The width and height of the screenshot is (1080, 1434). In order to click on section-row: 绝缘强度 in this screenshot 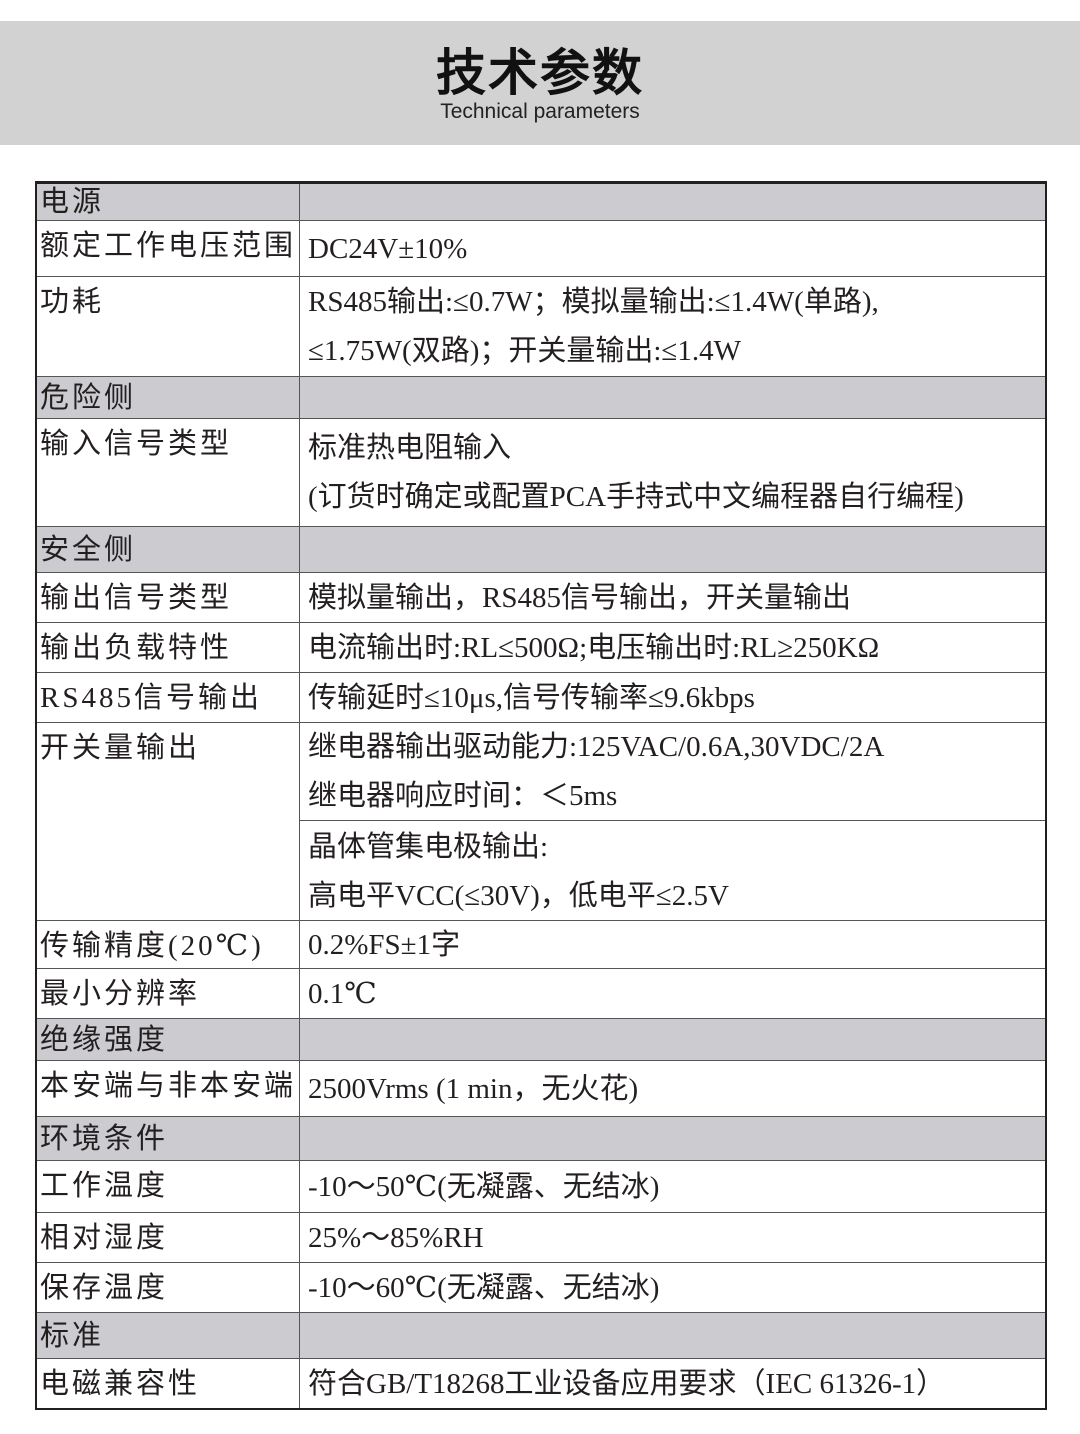, I will do `click(541, 1039)`.